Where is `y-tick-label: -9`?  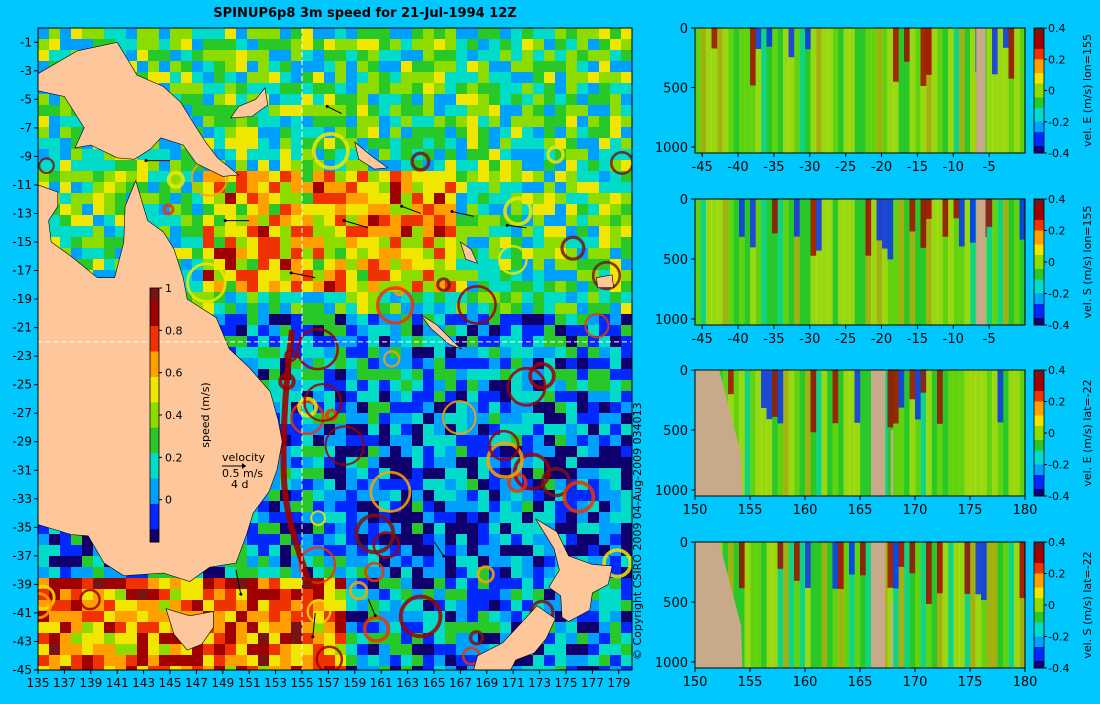
y-tick-label: -9 is located at coordinates (26, 156).